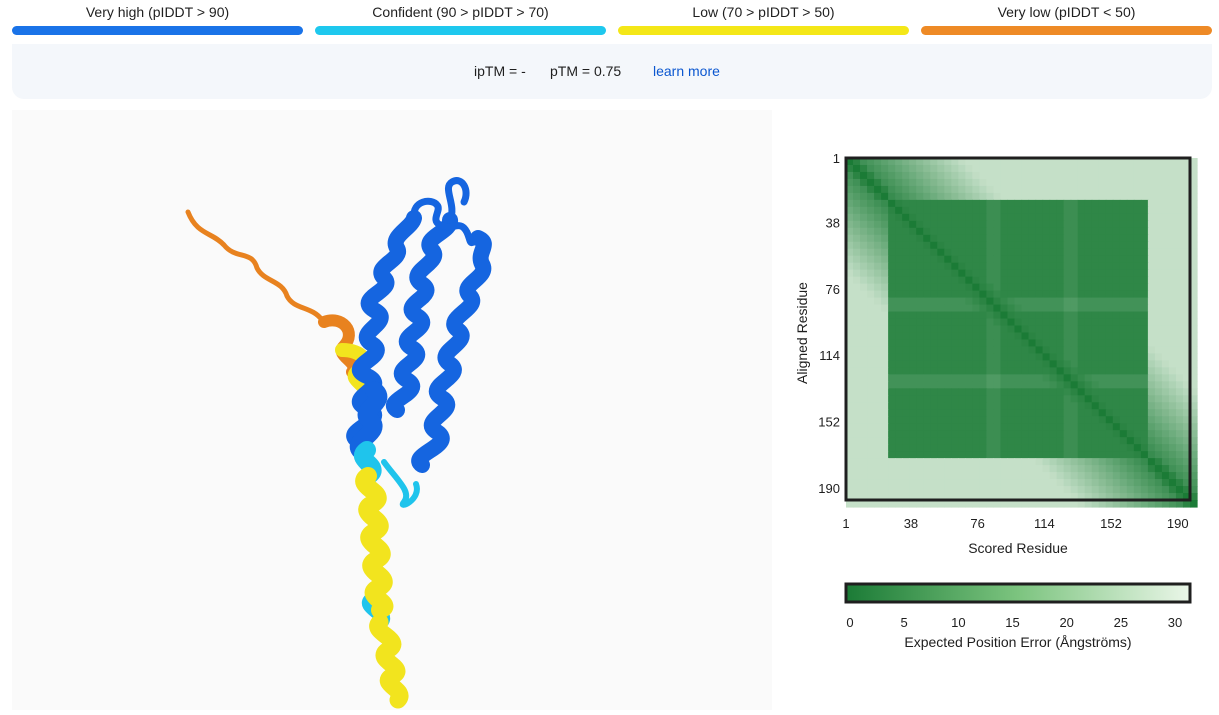 This screenshot has height=715, width=1219. Describe the element at coordinates (686, 71) in the screenshot. I see `learn-more-link: learn more` at that location.